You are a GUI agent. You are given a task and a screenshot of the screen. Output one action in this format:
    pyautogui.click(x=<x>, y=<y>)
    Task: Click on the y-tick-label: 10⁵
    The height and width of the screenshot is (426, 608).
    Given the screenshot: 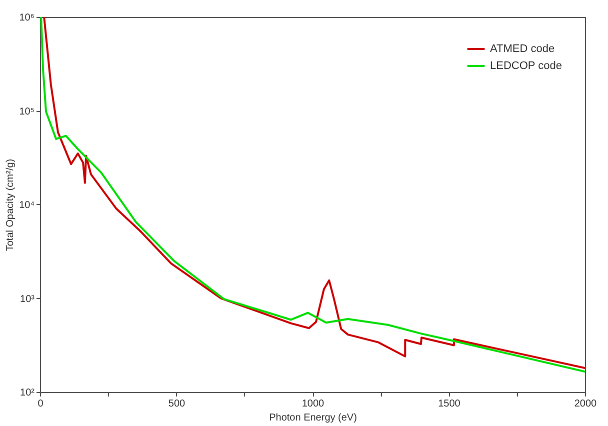 What is the action you would take?
    pyautogui.click(x=26, y=112)
    